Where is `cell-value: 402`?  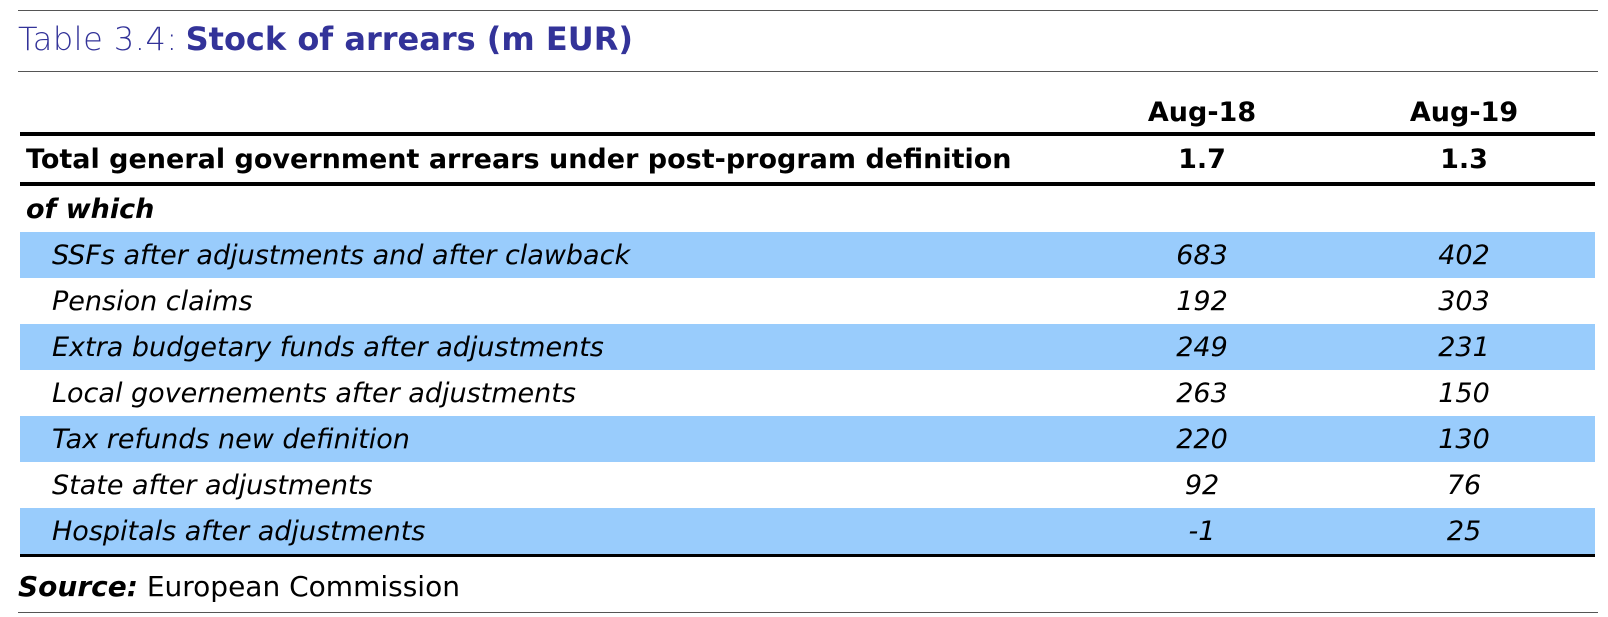
cell-value: 402 is located at coordinates (1464, 255).